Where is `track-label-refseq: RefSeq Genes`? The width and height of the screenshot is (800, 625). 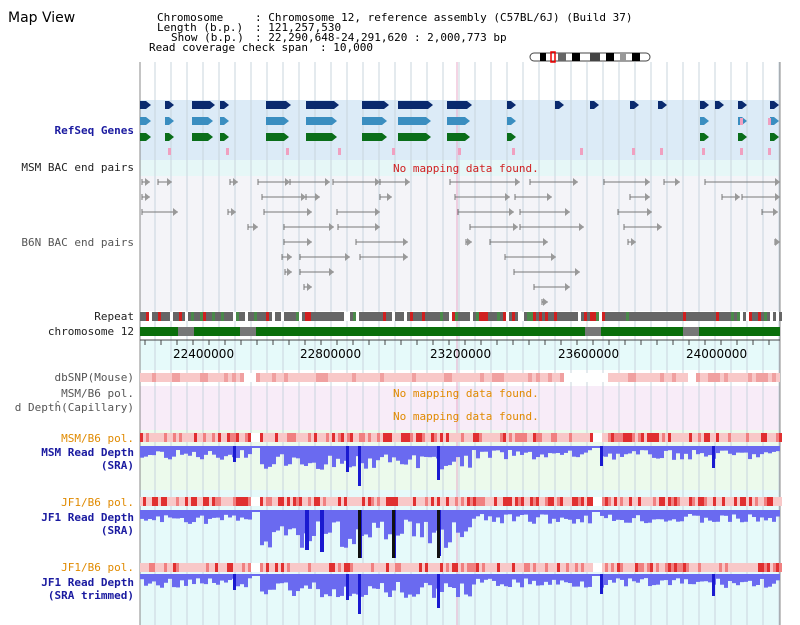 track-label-refseq: RefSeq Genes is located at coordinates (94, 130).